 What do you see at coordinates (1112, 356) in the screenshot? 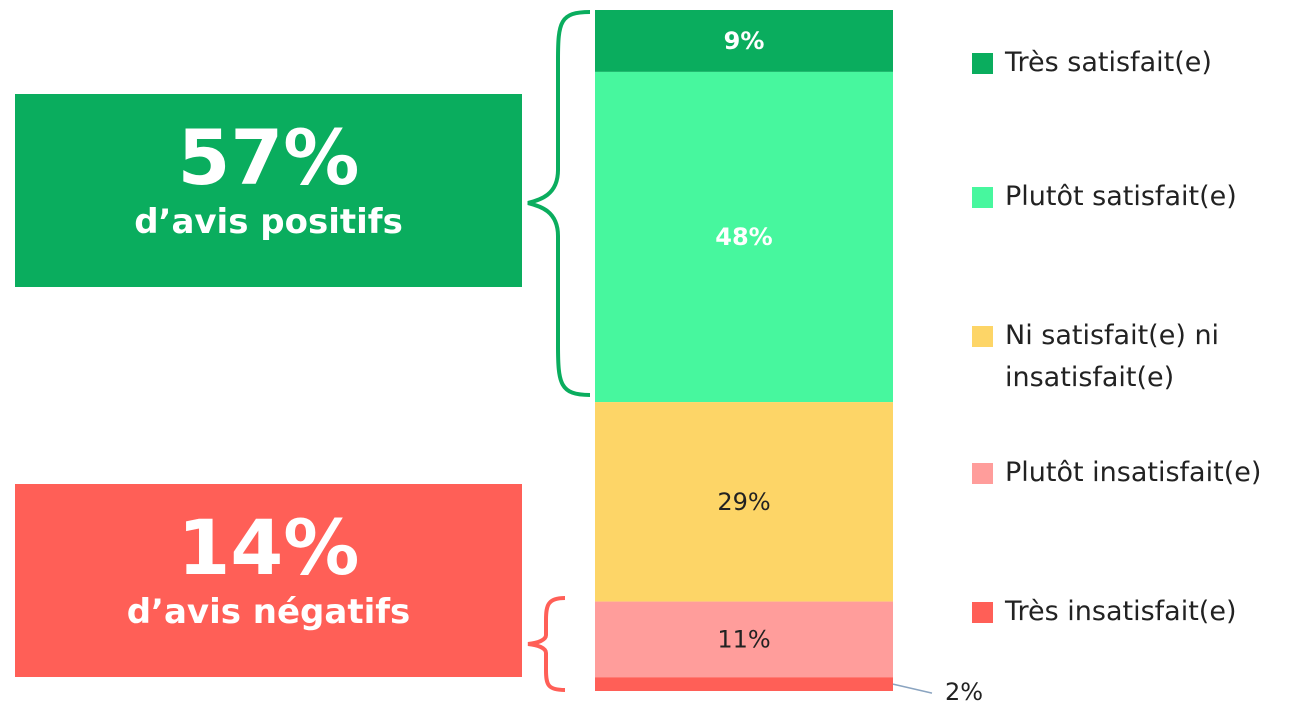
I see `legend-label: Ni satisfait(e) ni insatisfait(e)` at bounding box center [1112, 356].